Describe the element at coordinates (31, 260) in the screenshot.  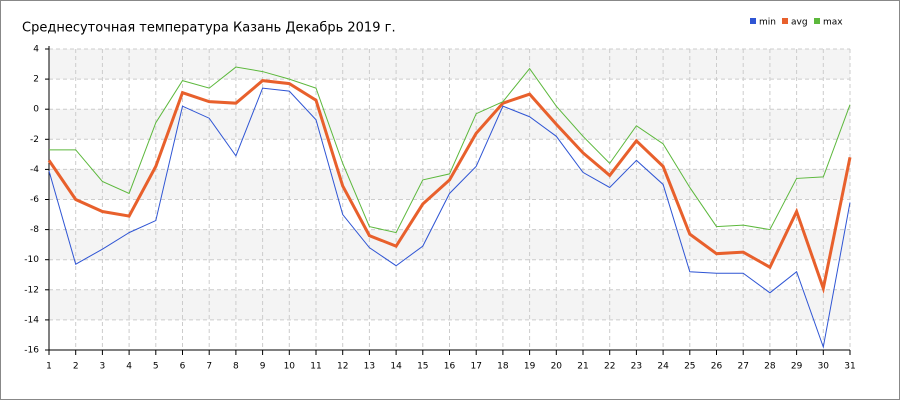
I see `y-tick-label: -10` at that location.